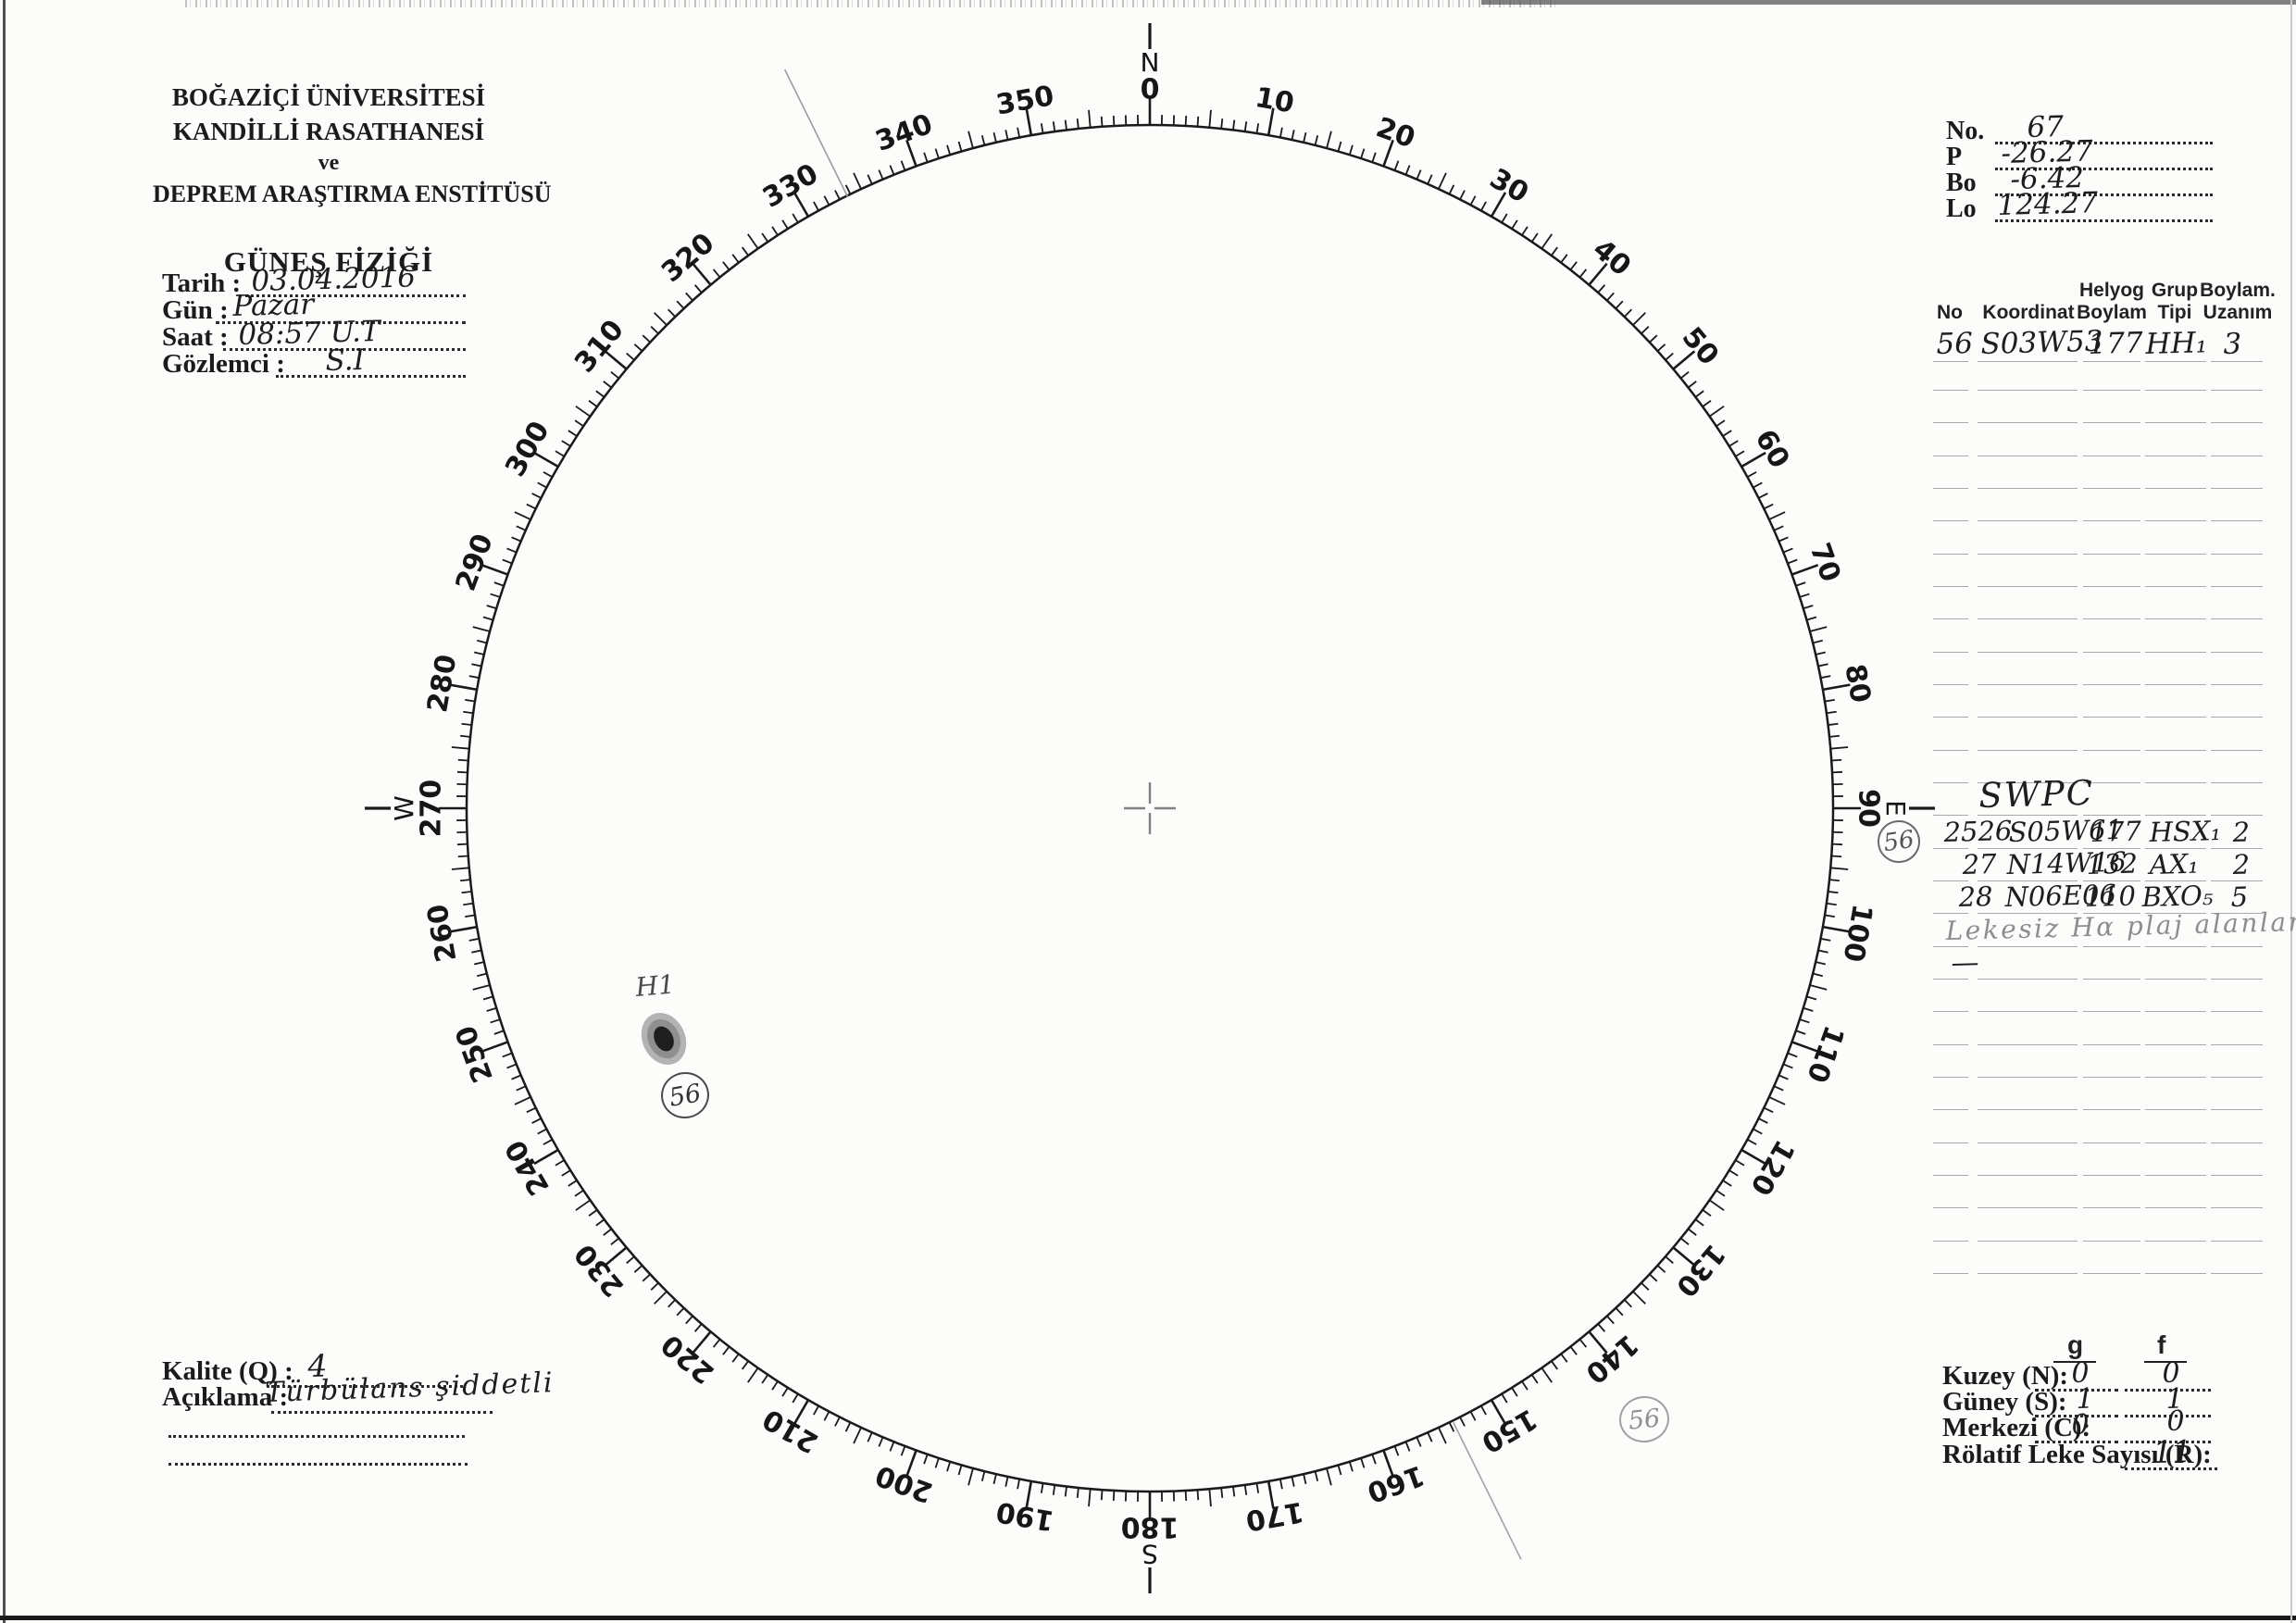 Image resolution: width=2296 pixels, height=1623 pixels. I want to click on f-column-underline, so click(2165, 1362).